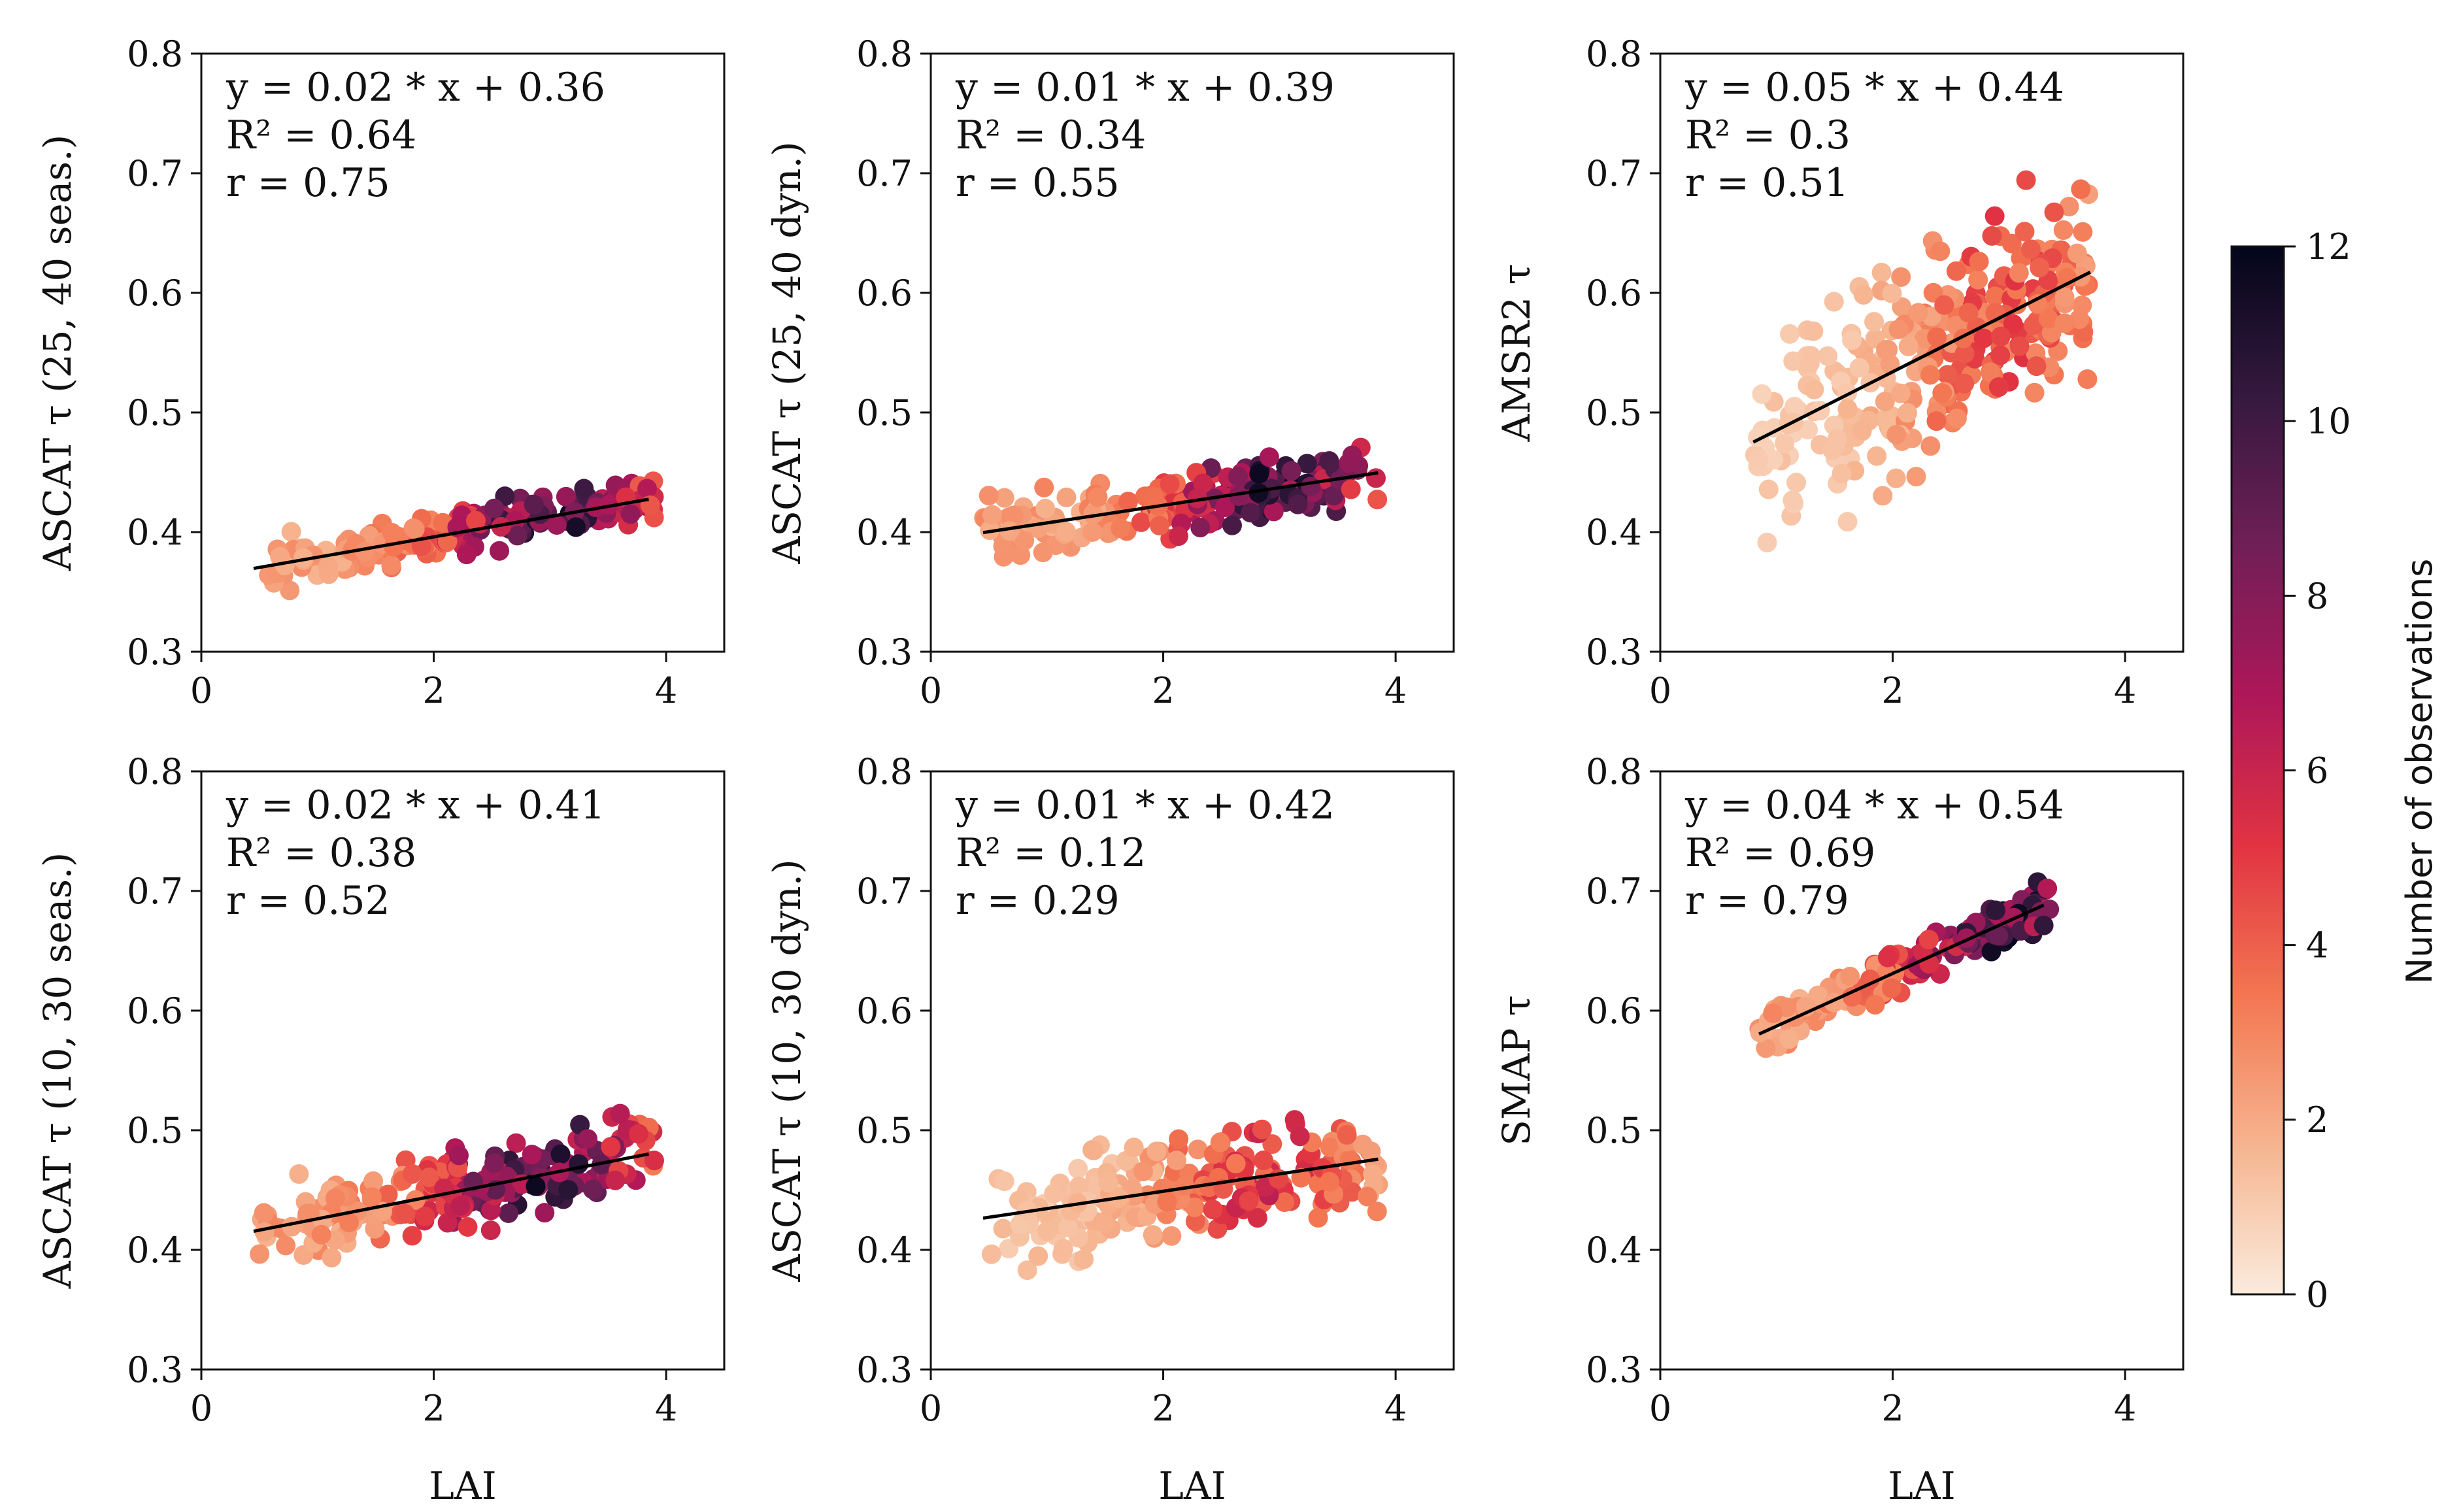 The height and width of the screenshot is (1512, 2444). What do you see at coordinates (666, 1408) in the screenshot?
I see `x-tick-label: 4` at bounding box center [666, 1408].